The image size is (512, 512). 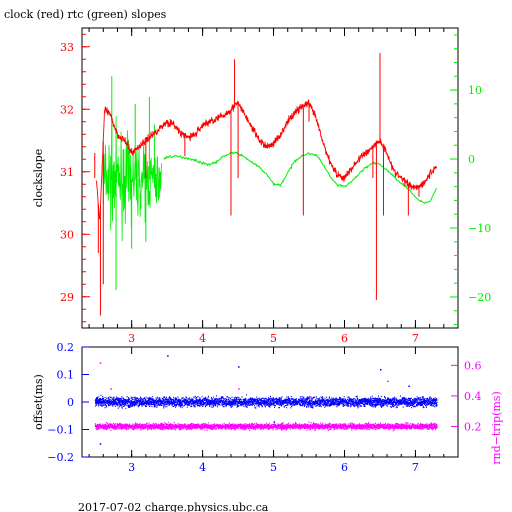 I want to click on bottom-y-tick-label: 0.1, so click(x=66, y=375).